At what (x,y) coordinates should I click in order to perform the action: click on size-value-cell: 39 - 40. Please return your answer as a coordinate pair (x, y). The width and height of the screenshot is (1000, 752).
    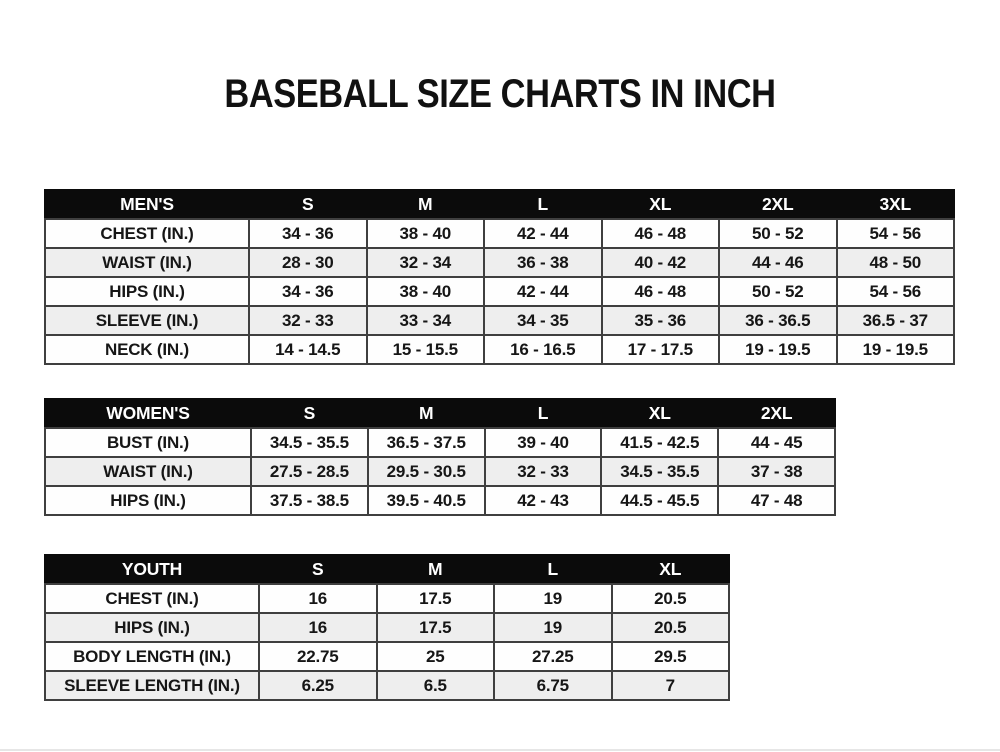
    Looking at the image, I should click on (543, 442).